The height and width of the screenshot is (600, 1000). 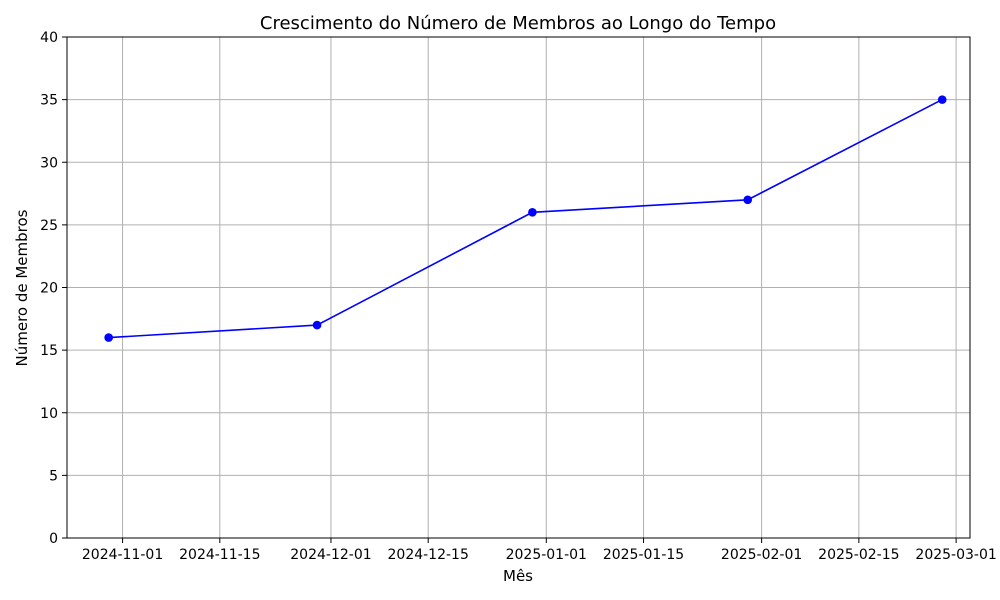 I want to click on x-tick-label: 2024-11-15, so click(x=219, y=555).